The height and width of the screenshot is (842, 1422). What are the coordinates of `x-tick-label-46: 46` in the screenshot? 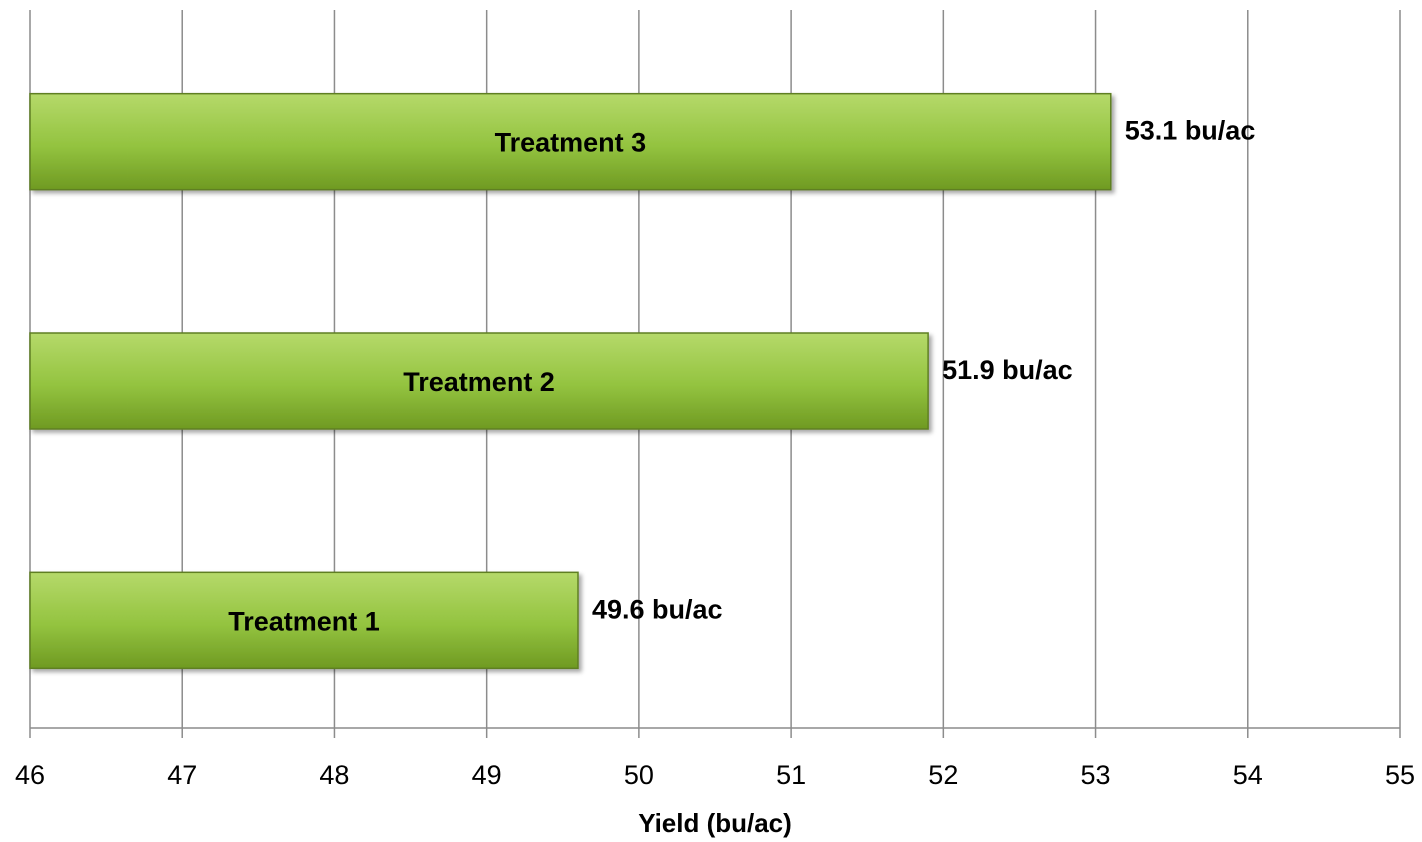 It's located at (30, 775).